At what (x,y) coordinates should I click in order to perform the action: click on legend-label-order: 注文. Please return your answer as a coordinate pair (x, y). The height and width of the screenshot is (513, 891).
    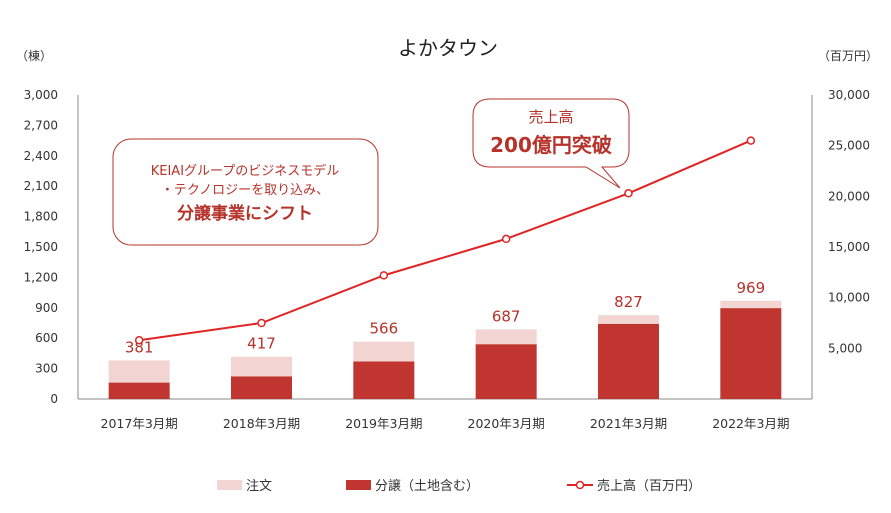
    Looking at the image, I should click on (259, 486).